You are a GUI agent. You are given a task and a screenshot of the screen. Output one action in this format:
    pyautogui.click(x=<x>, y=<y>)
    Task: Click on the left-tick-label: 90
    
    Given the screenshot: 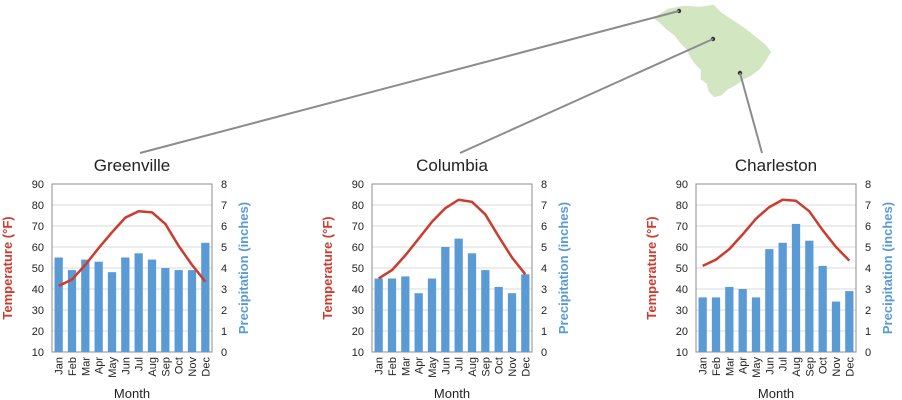 What is the action you would take?
    pyautogui.click(x=358, y=185)
    